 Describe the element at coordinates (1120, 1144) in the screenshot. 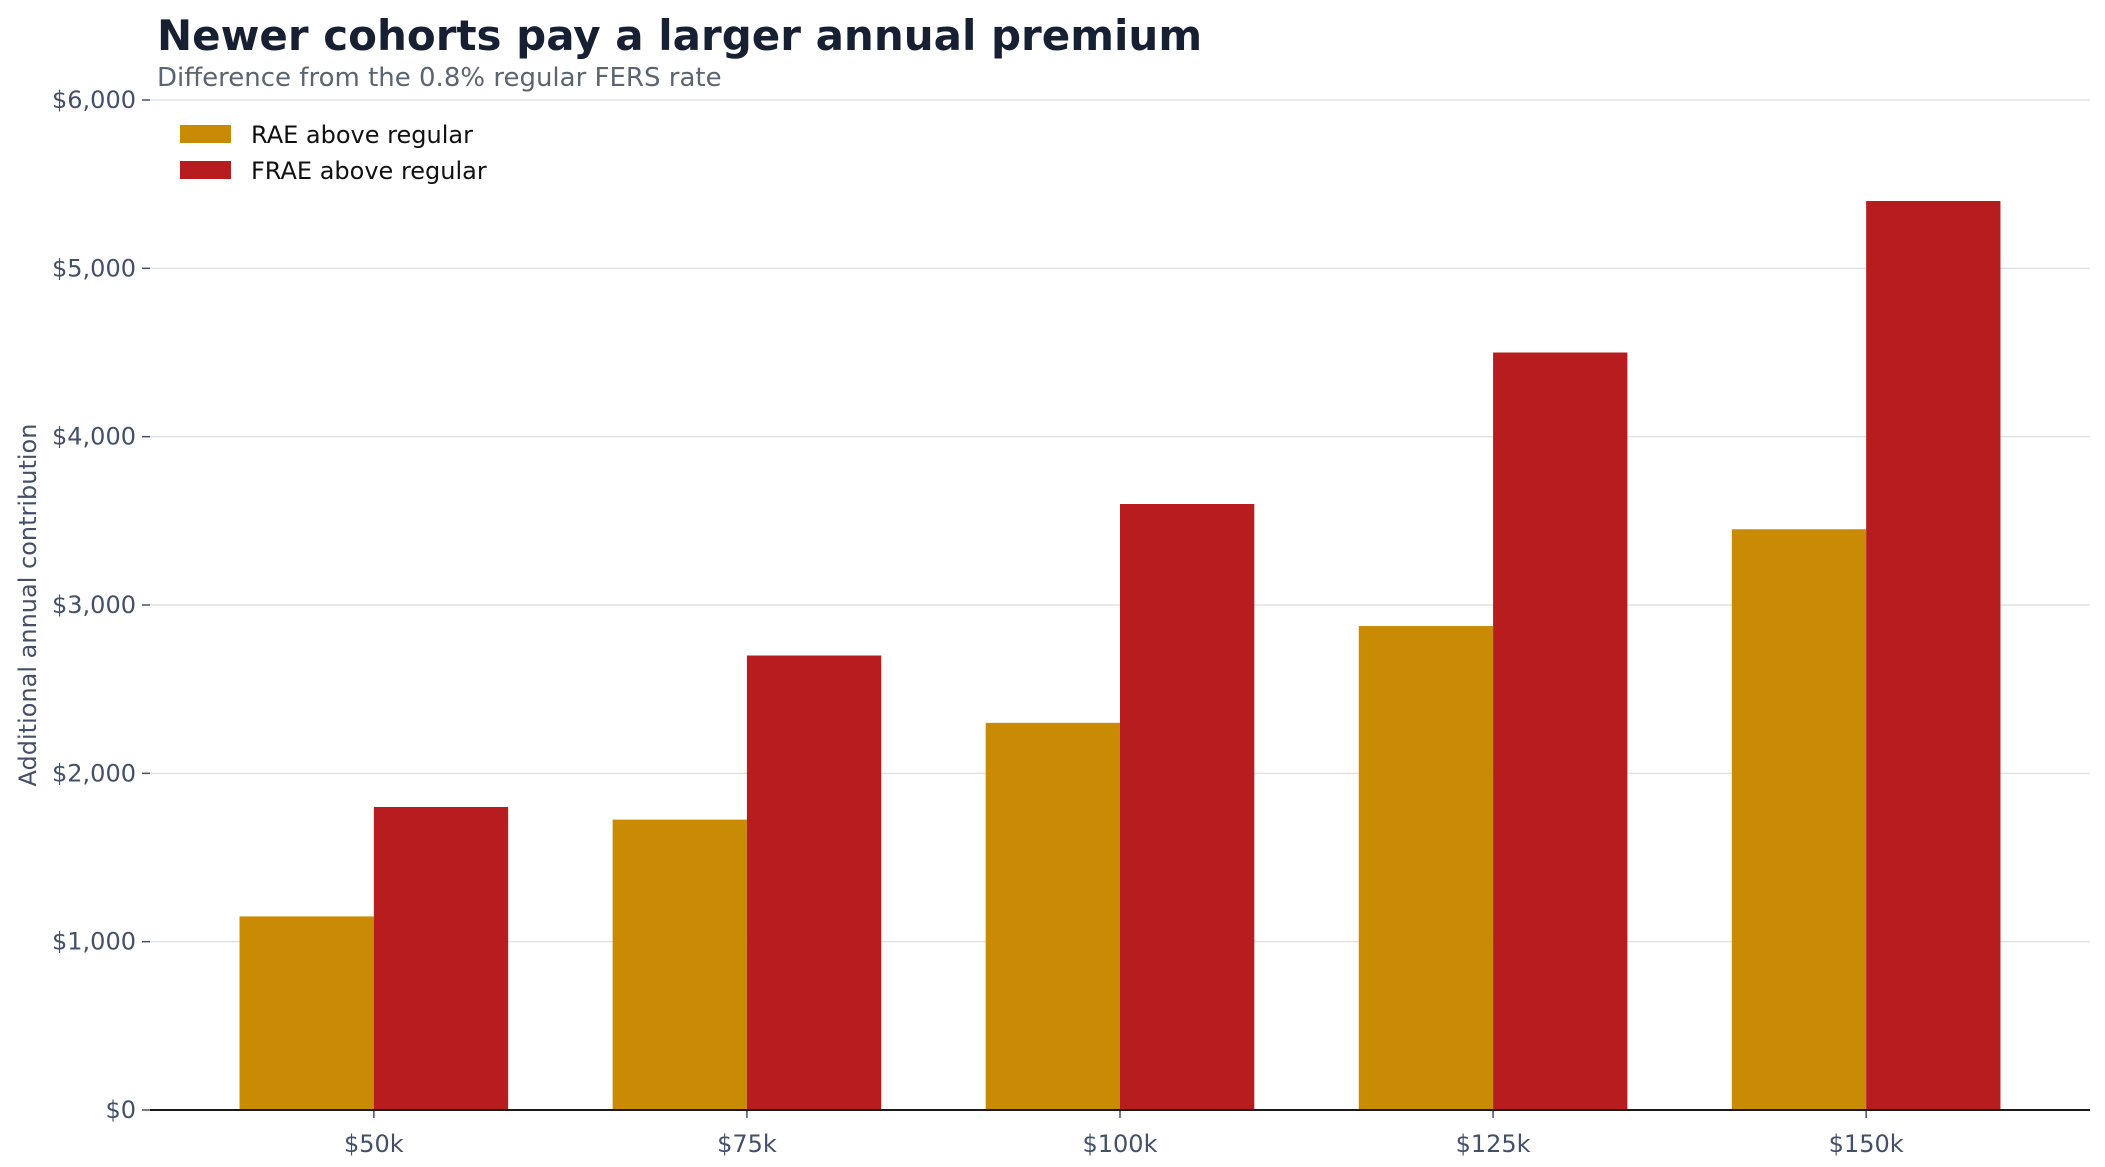

I see `x-tick-label: $100k` at that location.